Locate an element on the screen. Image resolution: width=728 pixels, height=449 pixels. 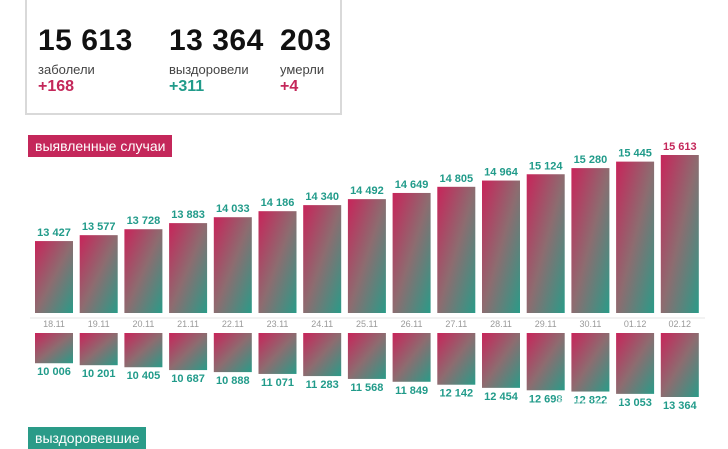
date-tick-label: 21.11 is located at coordinates (188, 324).